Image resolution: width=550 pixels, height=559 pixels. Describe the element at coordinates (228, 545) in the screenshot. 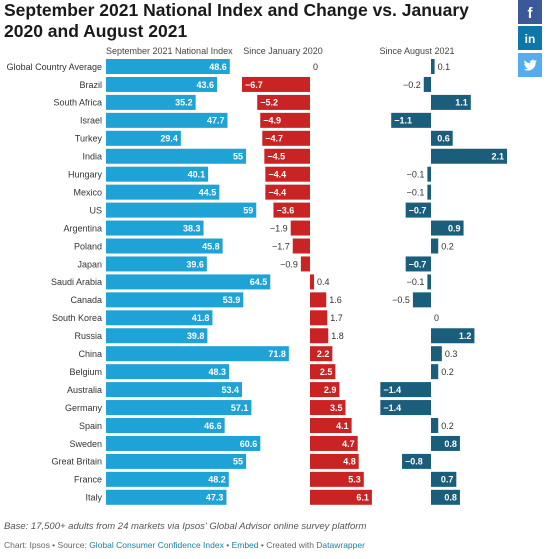

I see `credits-sep-1: •` at that location.